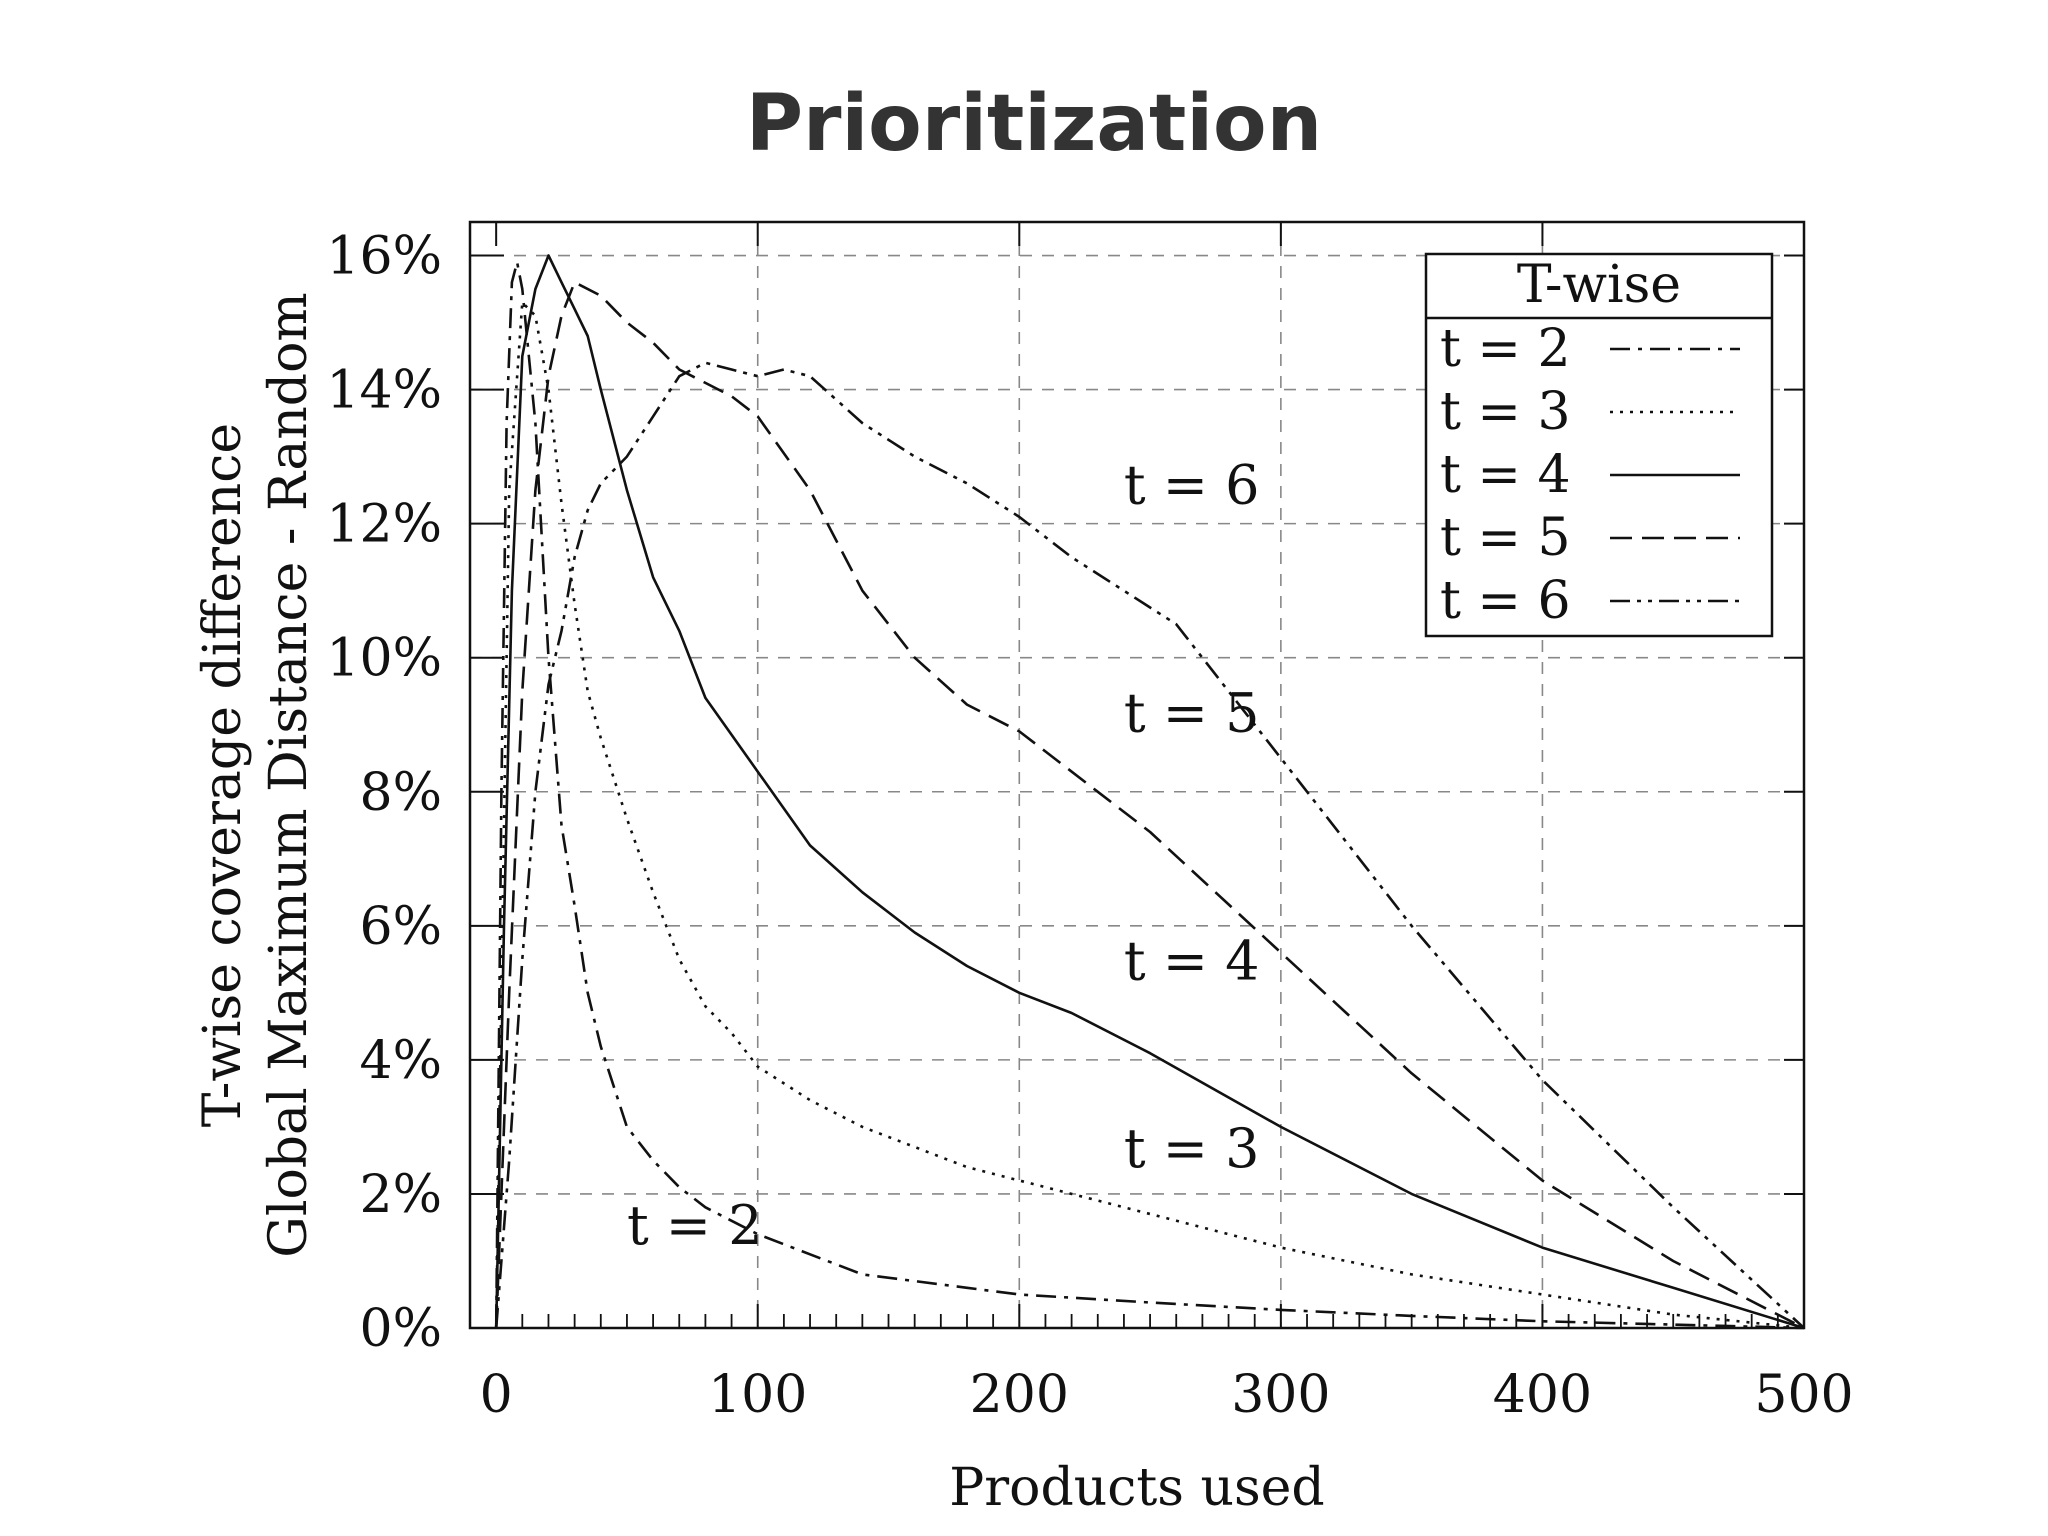  What do you see at coordinates (384, 659) in the screenshot?
I see `y-tick-label: 10%` at bounding box center [384, 659].